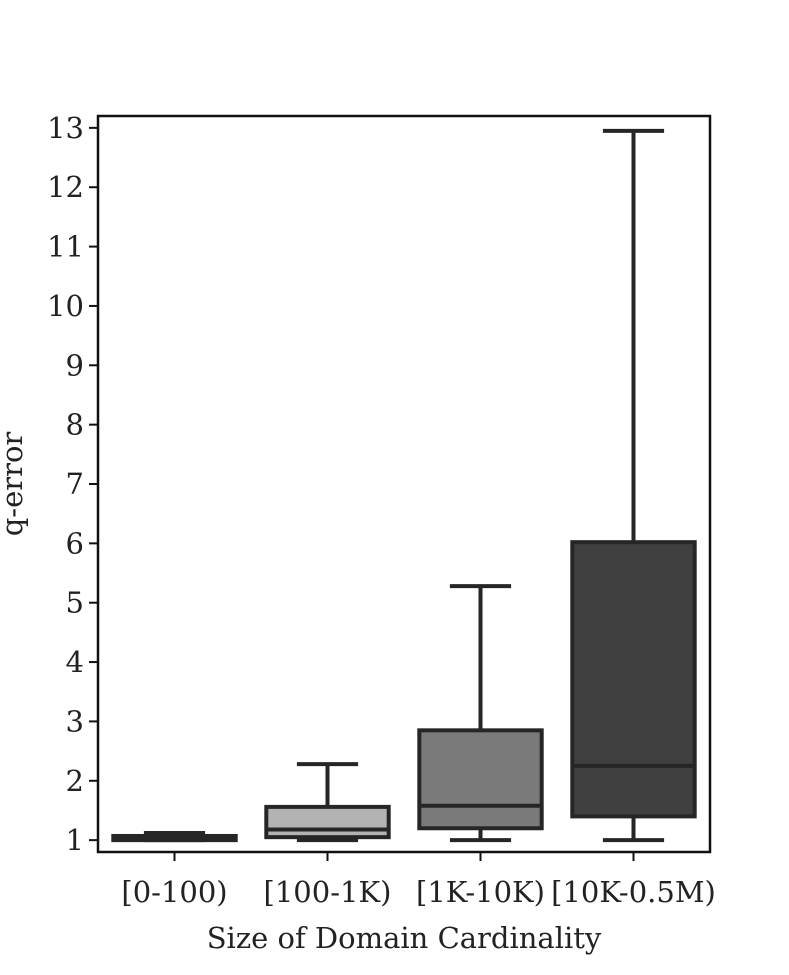 This screenshot has width=789, height=975. I want to click on y-tick-label: 5, so click(75, 603).